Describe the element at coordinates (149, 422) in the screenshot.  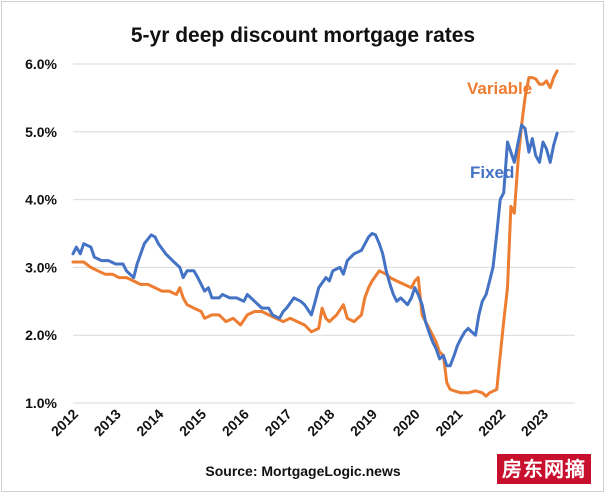
I see `x-tick-label: 2014` at that location.